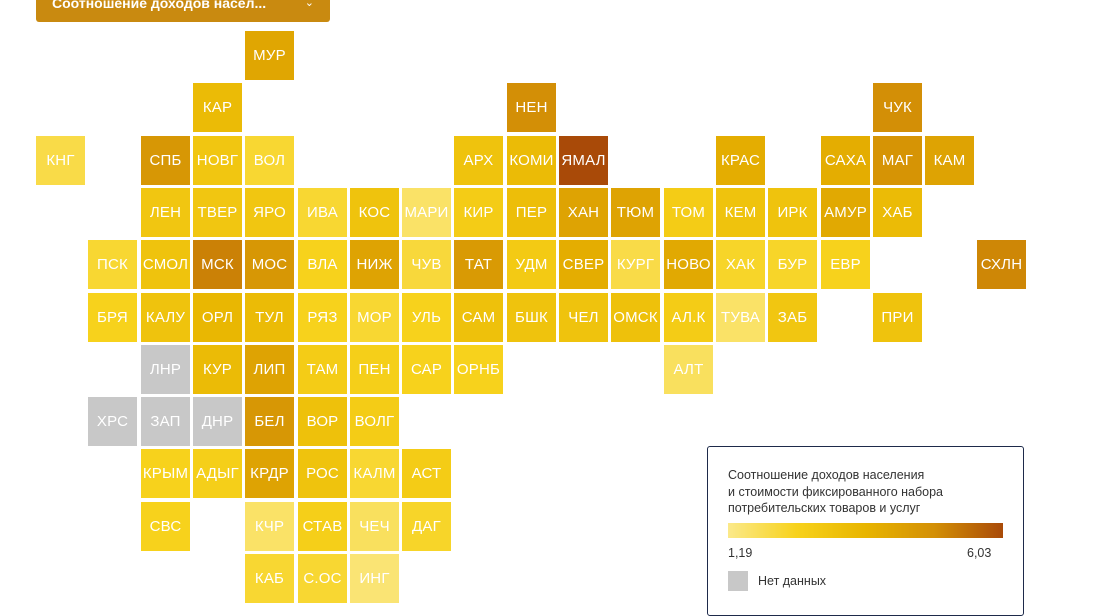 The image size is (1120, 616). Describe the element at coordinates (217, 421) in the screenshot. I see `region-tile: ДНР` at that location.